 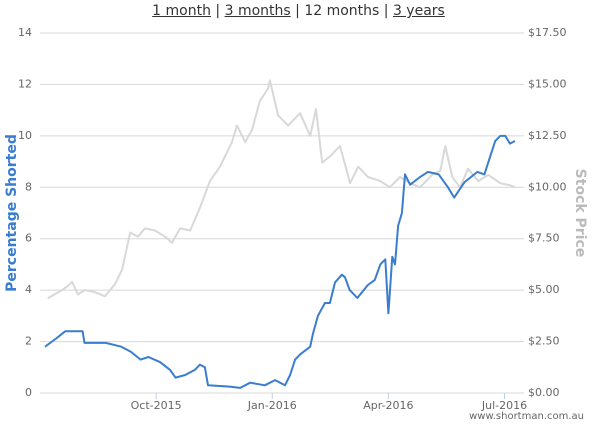 What do you see at coordinates (28, 289) in the screenshot?
I see `y-tick-label: 4` at bounding box center [28, 289].